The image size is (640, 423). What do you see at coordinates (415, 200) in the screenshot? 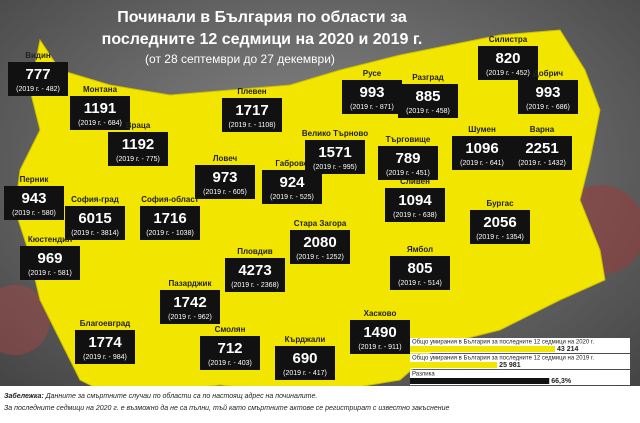
I see `region-value: 1094` at bounding box center [415, 200].